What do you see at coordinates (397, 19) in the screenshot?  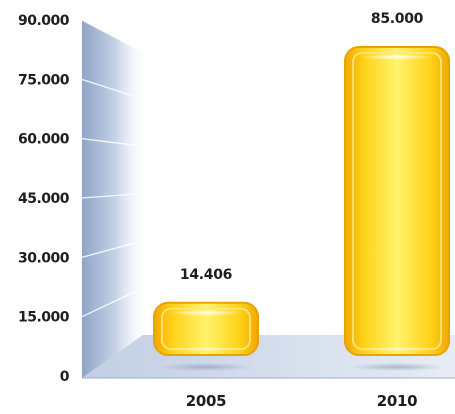 I see `bar-value-label: 85.000` at bounding box center [397, 19].